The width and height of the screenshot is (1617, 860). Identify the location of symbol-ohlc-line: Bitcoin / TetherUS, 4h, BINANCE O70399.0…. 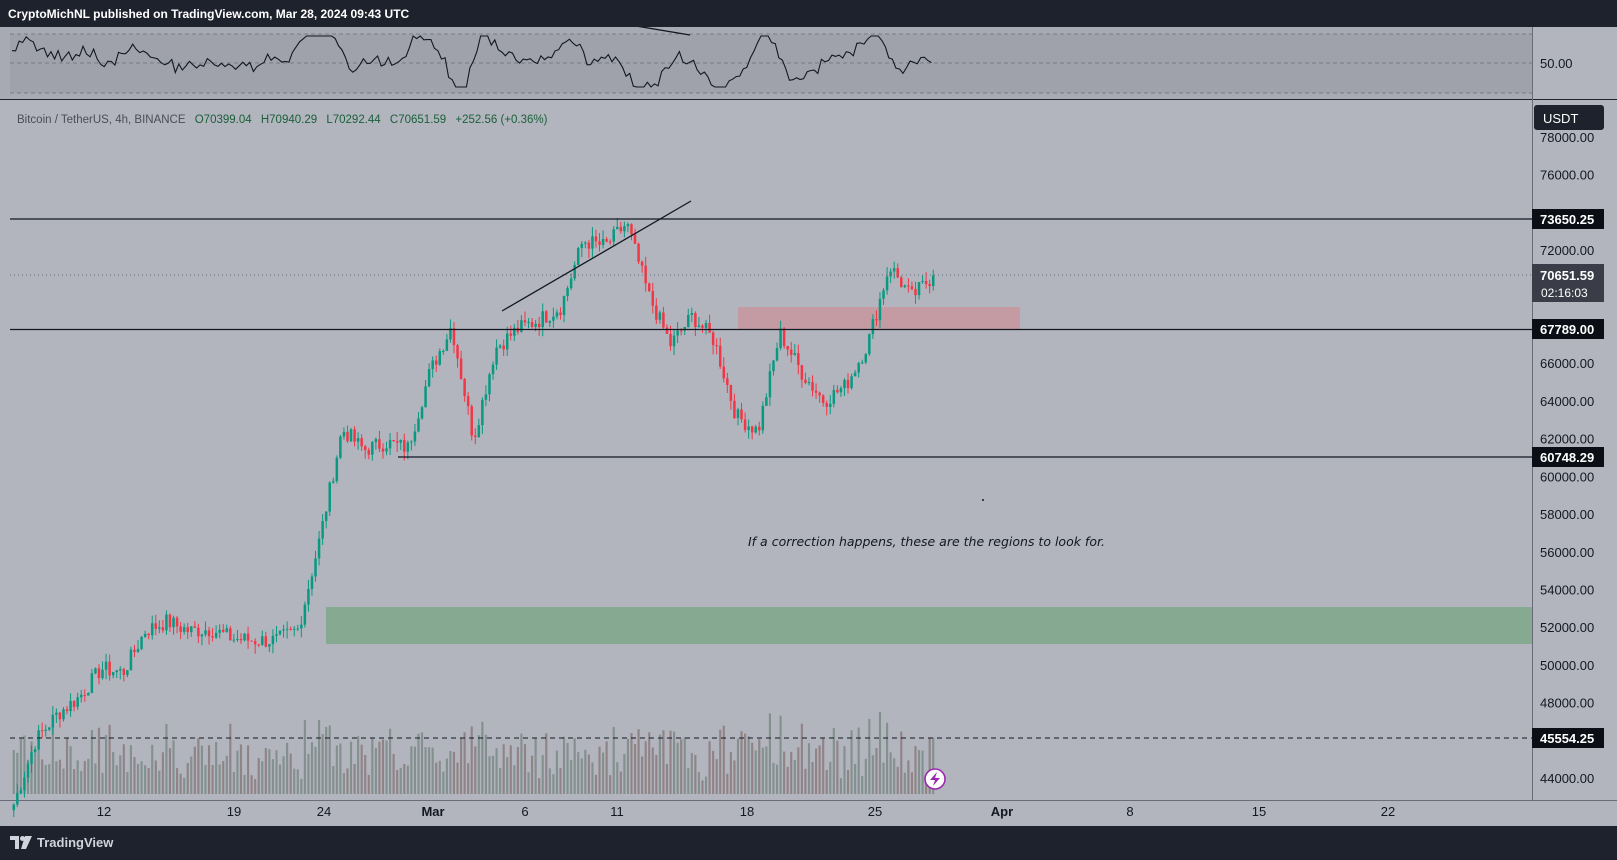
(282, 120).